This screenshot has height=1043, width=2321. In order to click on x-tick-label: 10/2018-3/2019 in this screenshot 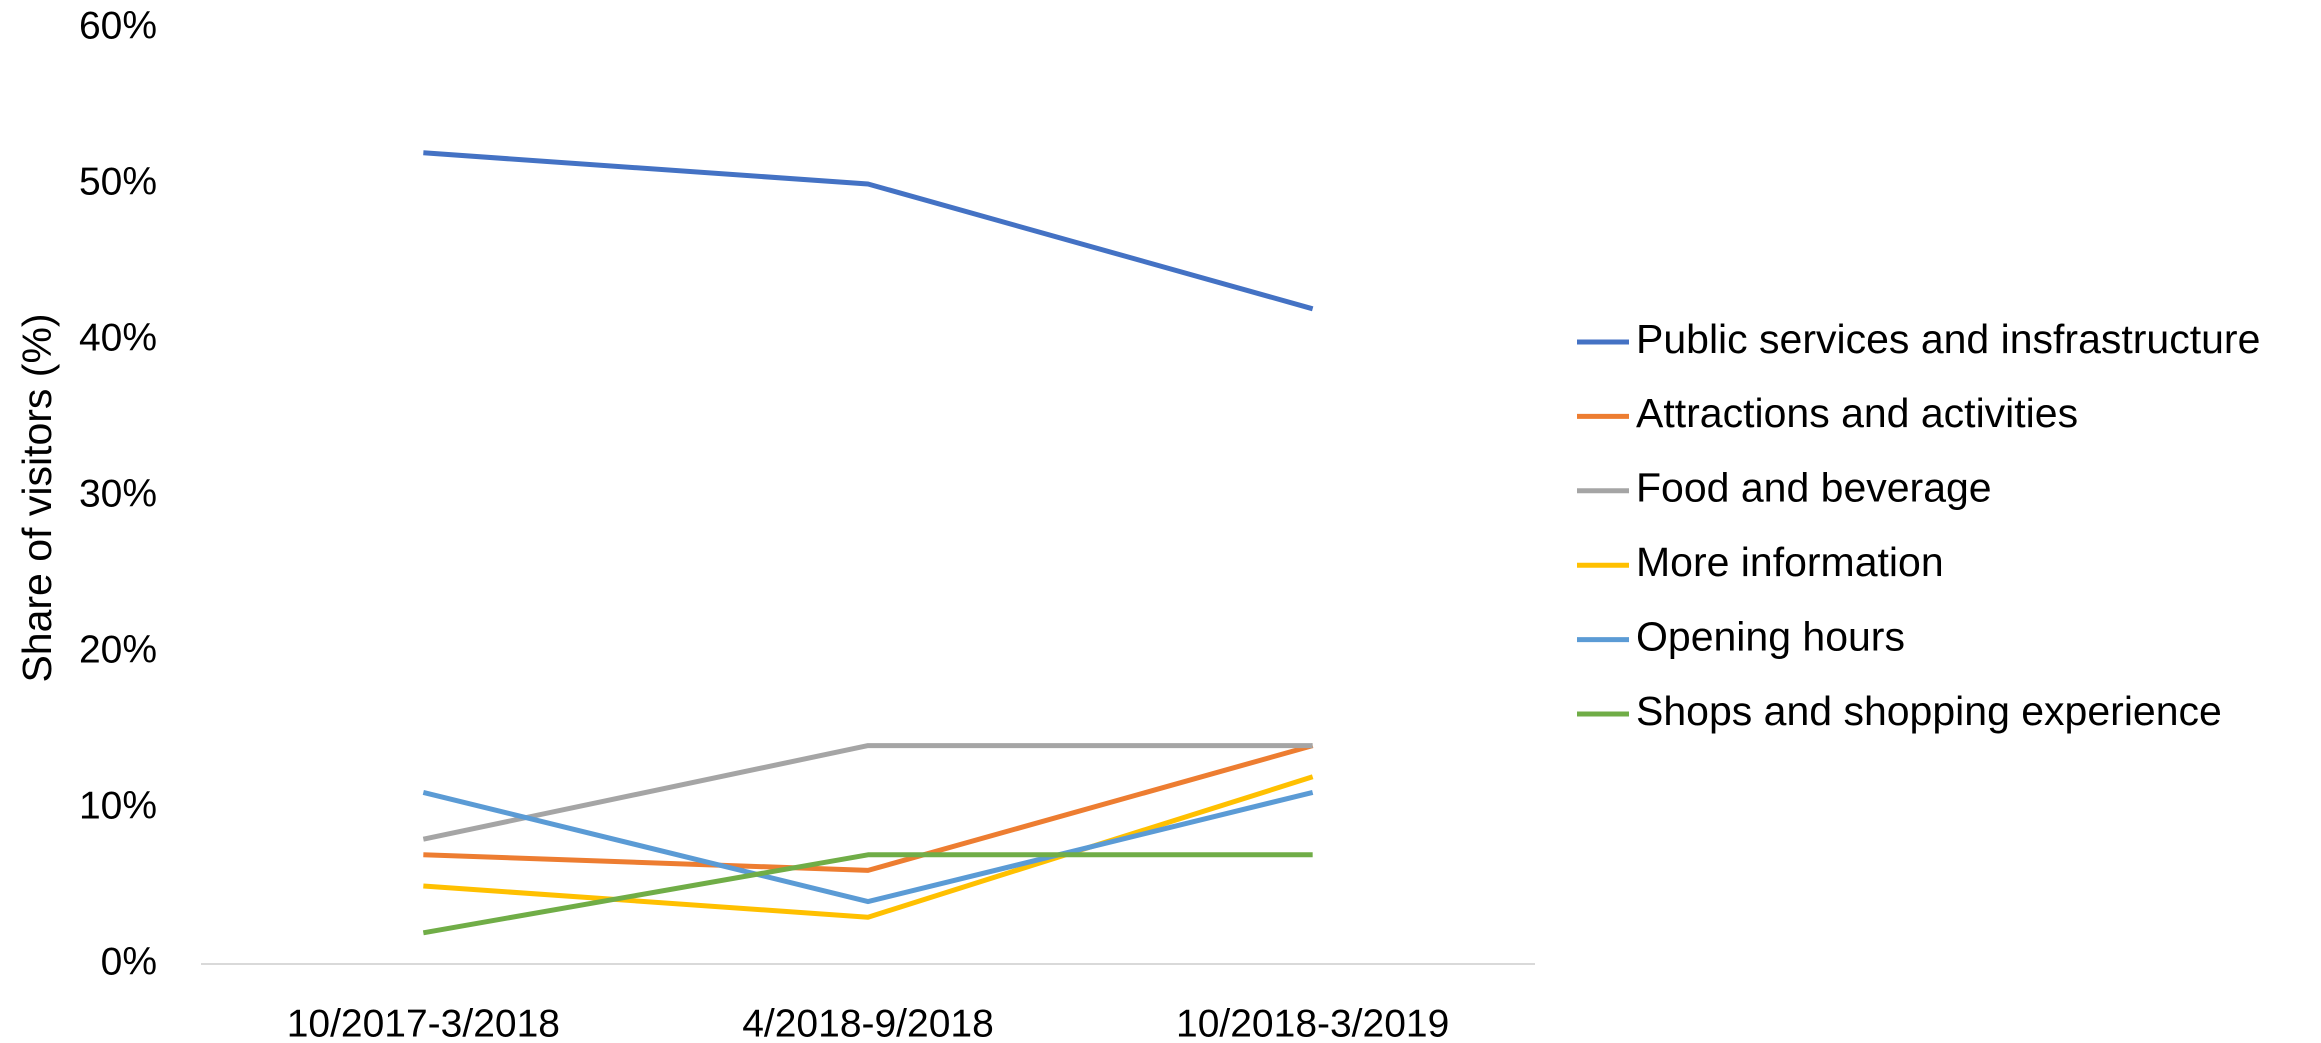, I will do `click(1312, 1022)`.